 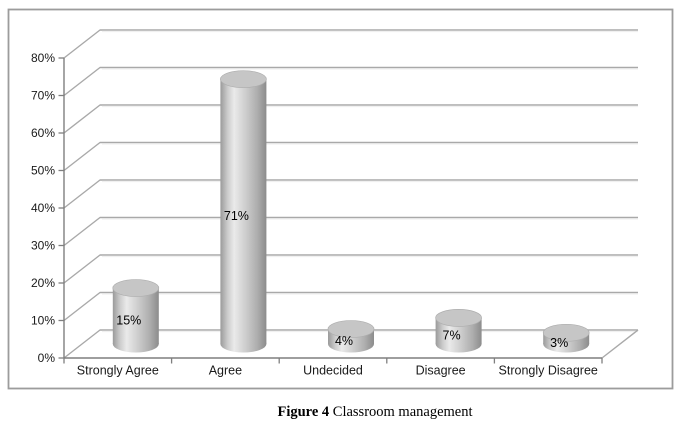 What do you see at coordinates (344, 341) in the screenshot?
I see `bar-value-label: 4%` at bounding box center [344, 341].